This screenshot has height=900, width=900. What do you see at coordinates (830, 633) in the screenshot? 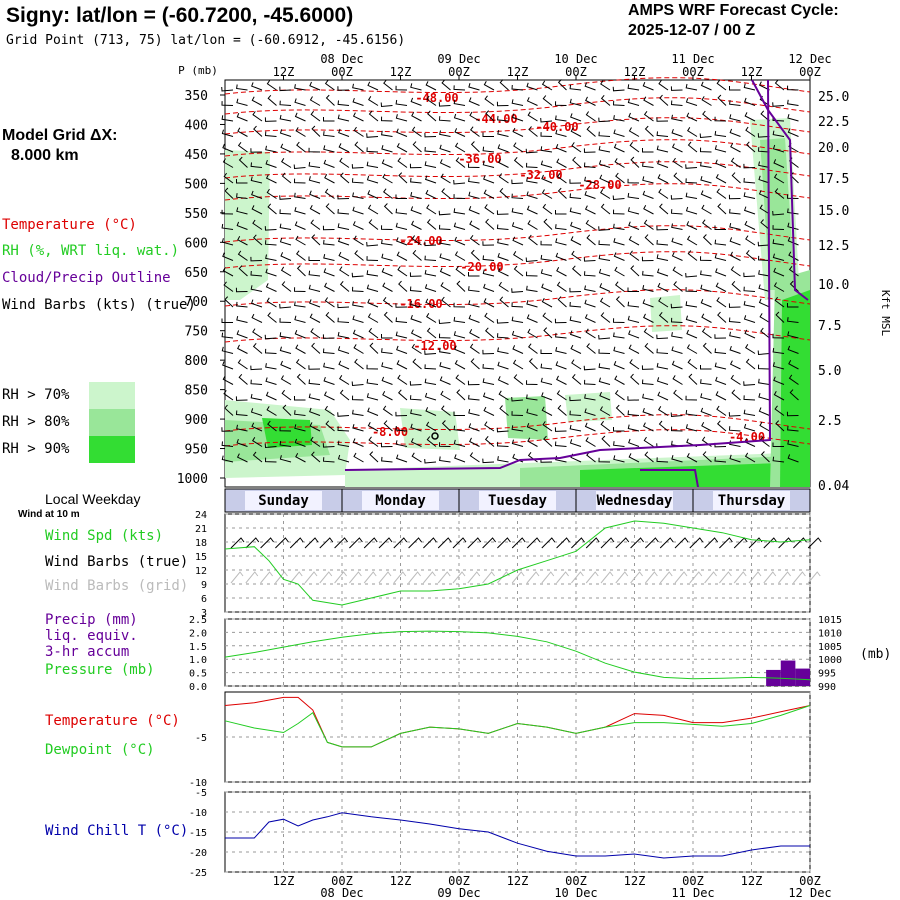
I see `pressure-tick: 1010` at bounding box center [830, 633].